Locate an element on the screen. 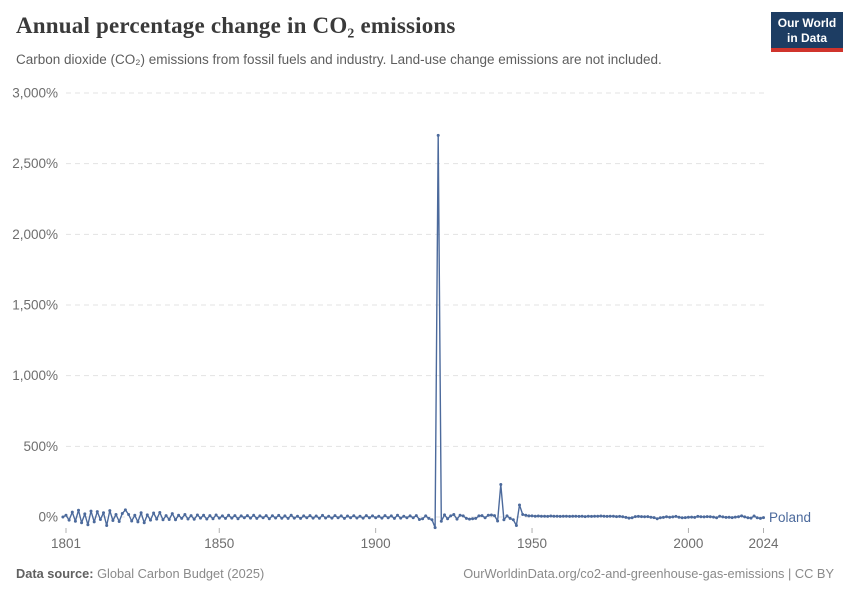 Image resolution: width=850 pixels, height=600 pixels. y-axis-tick-label: 3,000% is located at coordinates (35, 93).